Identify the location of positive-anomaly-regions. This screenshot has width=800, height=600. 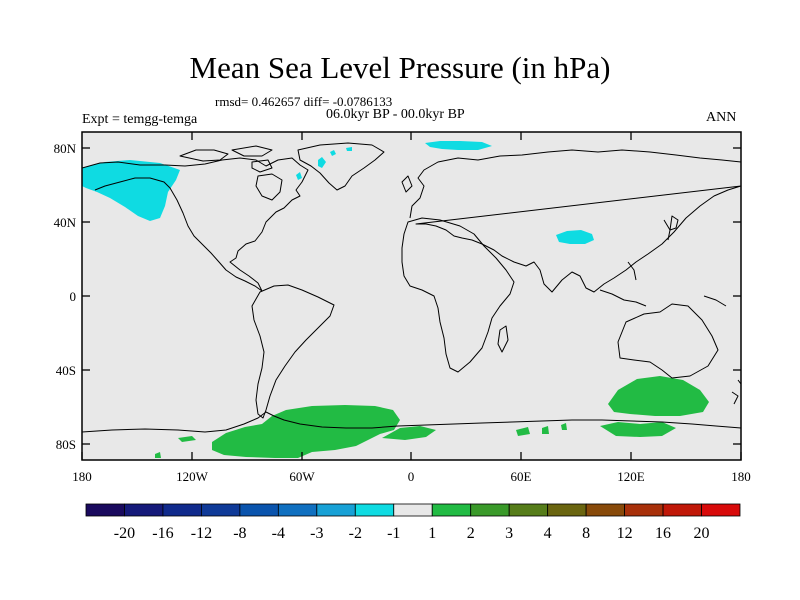
(432, 417).